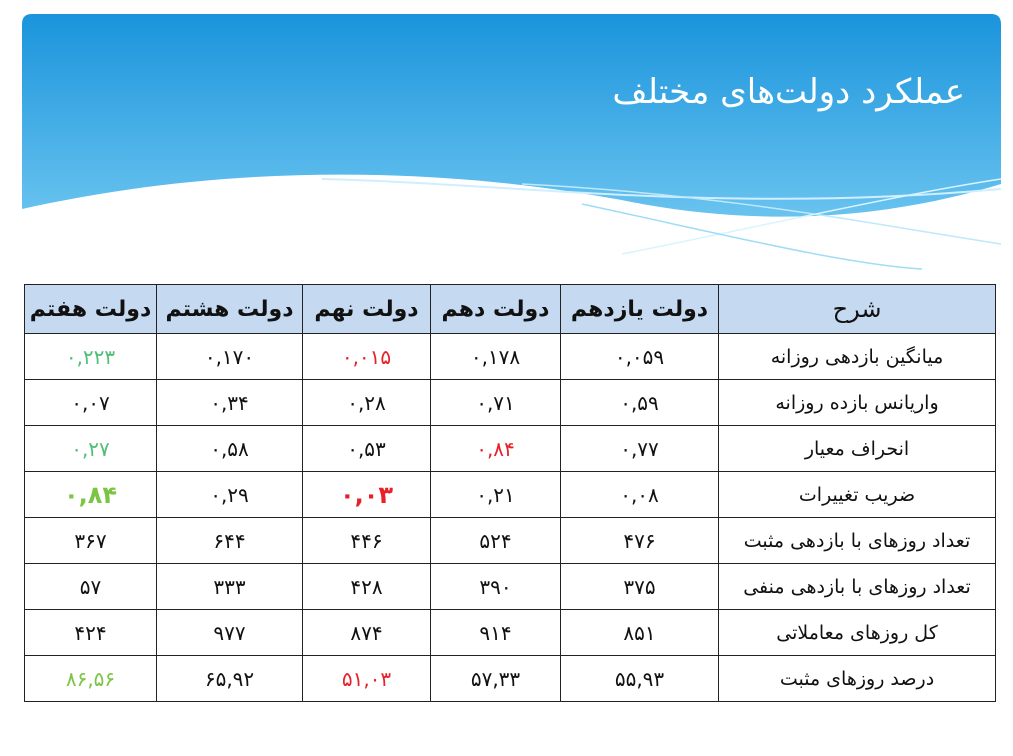 This screenshot has height=756, width=1013. Describe the element at coordinates (495, 540) in the screenshot. I see `table-cell: ۵۲۴` at that location.